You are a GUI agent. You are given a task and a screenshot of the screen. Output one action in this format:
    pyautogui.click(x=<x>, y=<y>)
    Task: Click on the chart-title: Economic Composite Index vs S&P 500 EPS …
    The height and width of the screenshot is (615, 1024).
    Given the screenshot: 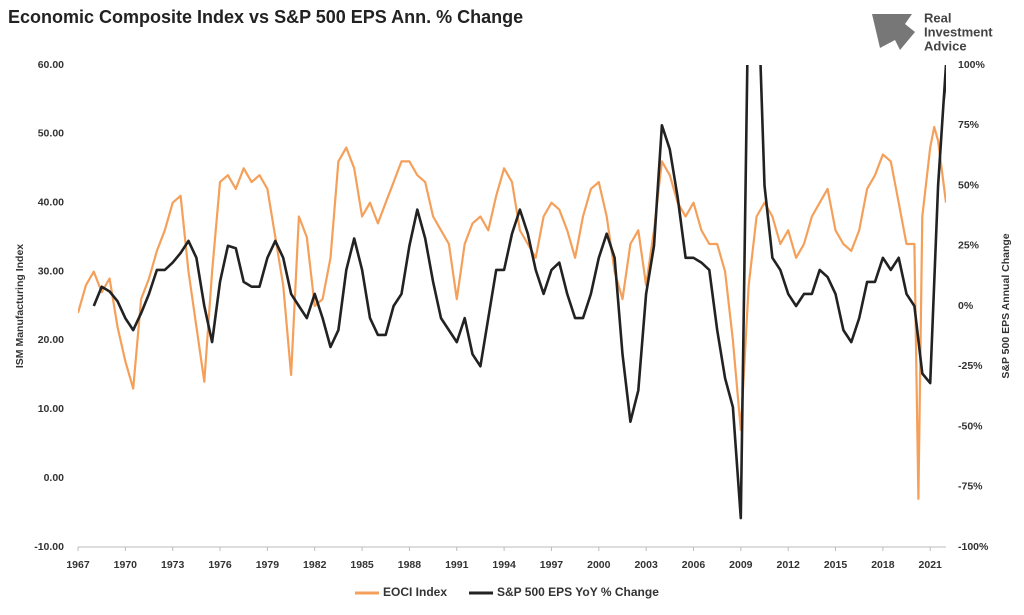 What is the action you would take?
    pyautogui.click(x=265, y=17)
    